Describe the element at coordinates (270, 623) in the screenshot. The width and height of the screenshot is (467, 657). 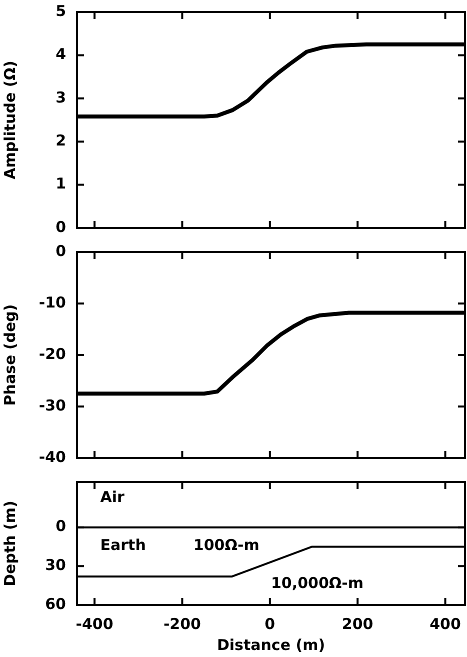
I see `x-tick-label: 0` at that location.